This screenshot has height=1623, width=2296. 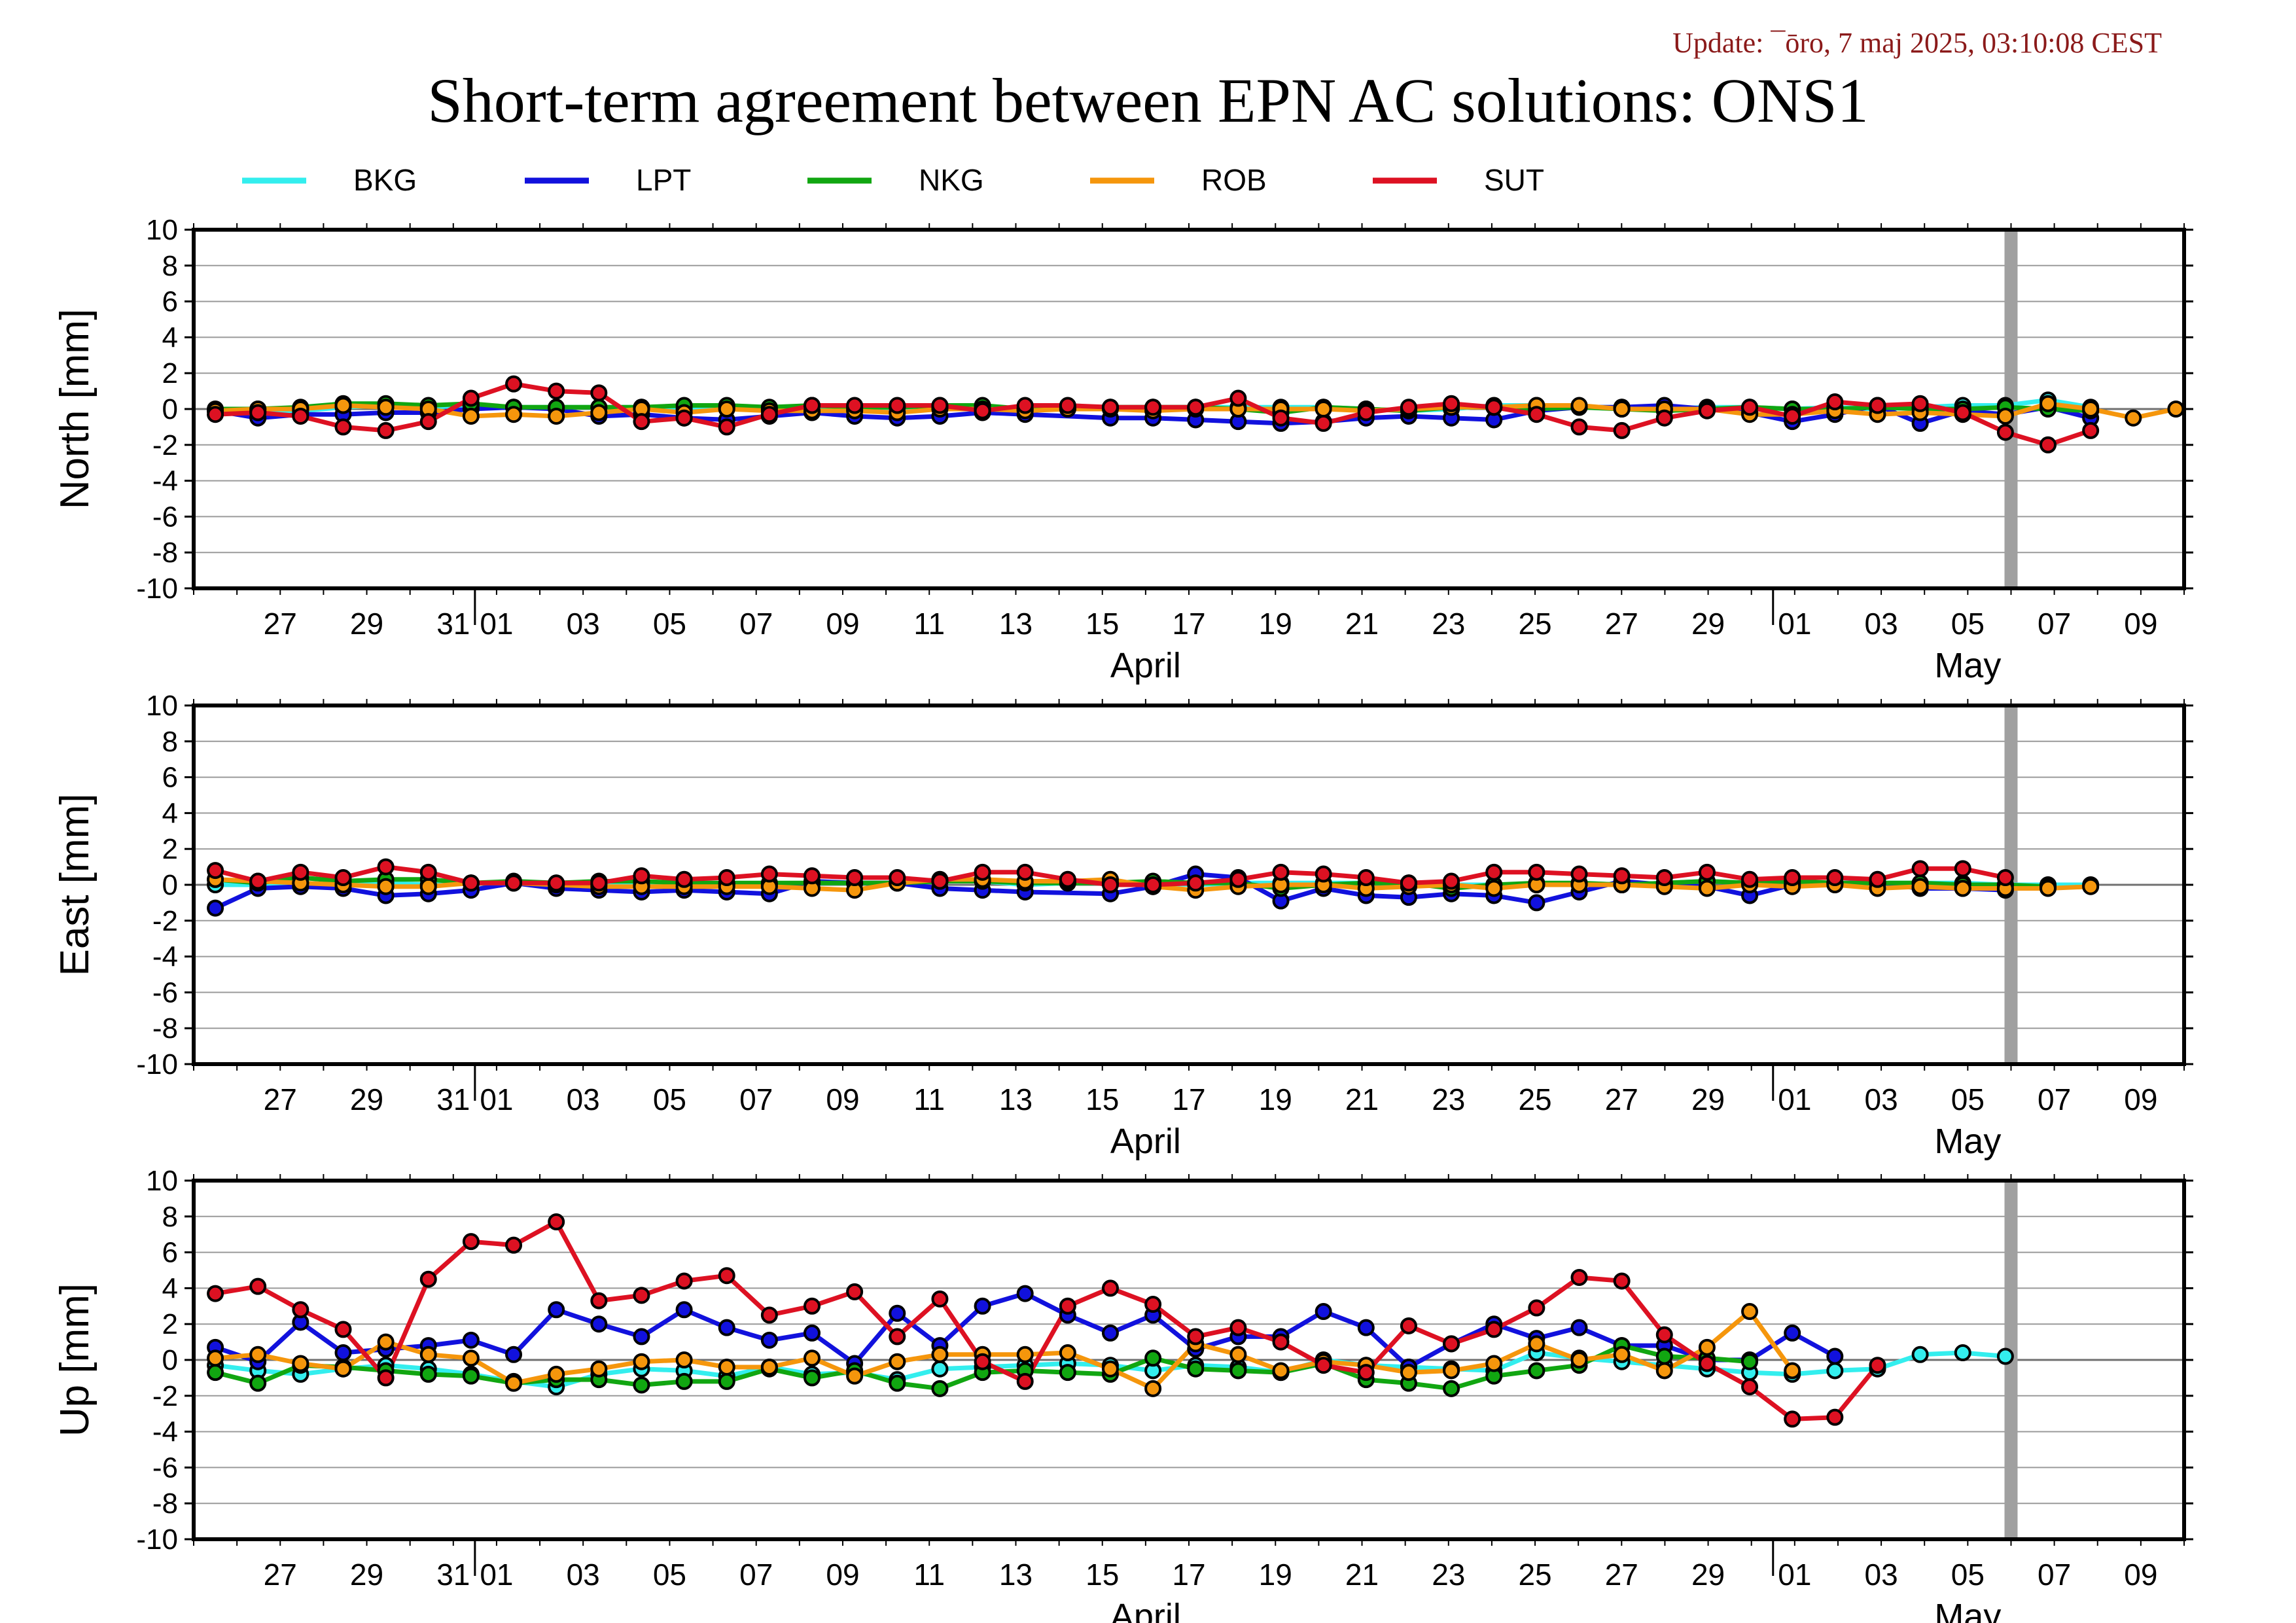 I want to click on y-tick-label: -6, so click(x=165, y=1468).